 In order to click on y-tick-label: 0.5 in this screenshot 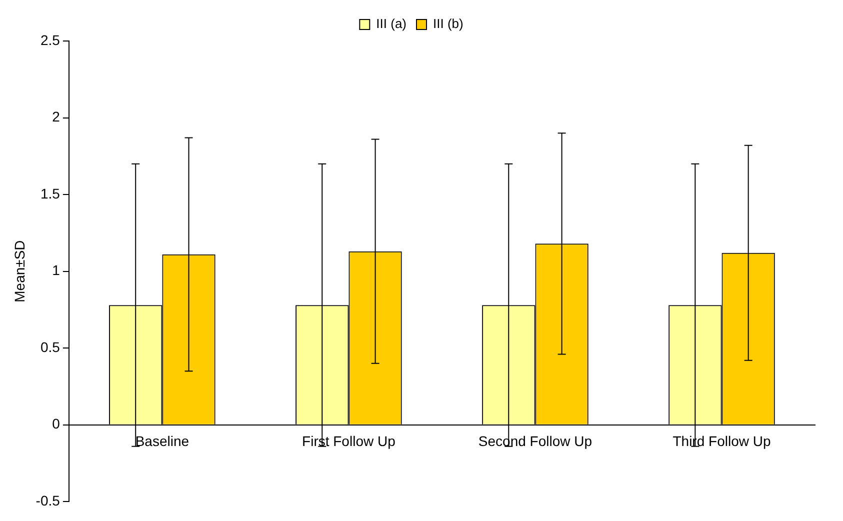, I will do `click(50, 346)`.